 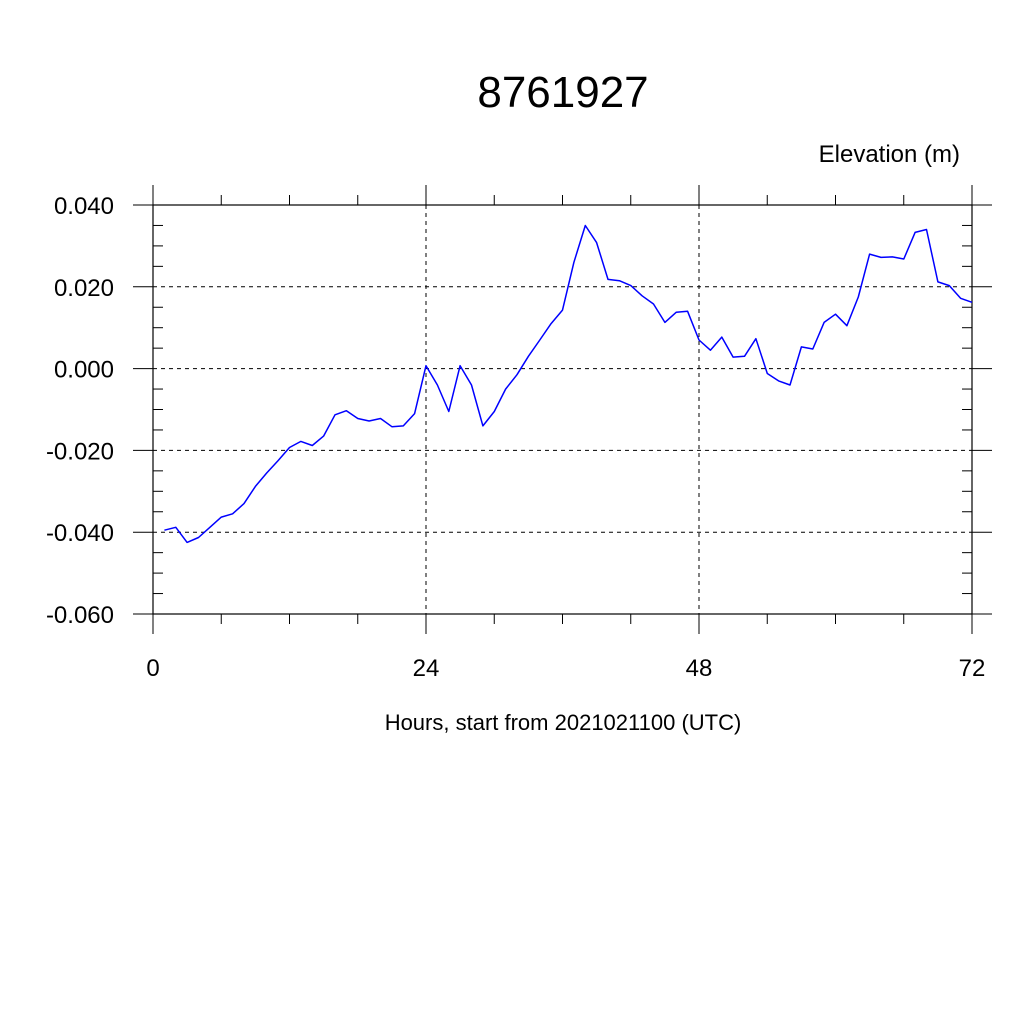 What do you see at coordinates (426, 668) in the screenshot?
I see `x-tick-label: 24` at bounding box center [426, 668].